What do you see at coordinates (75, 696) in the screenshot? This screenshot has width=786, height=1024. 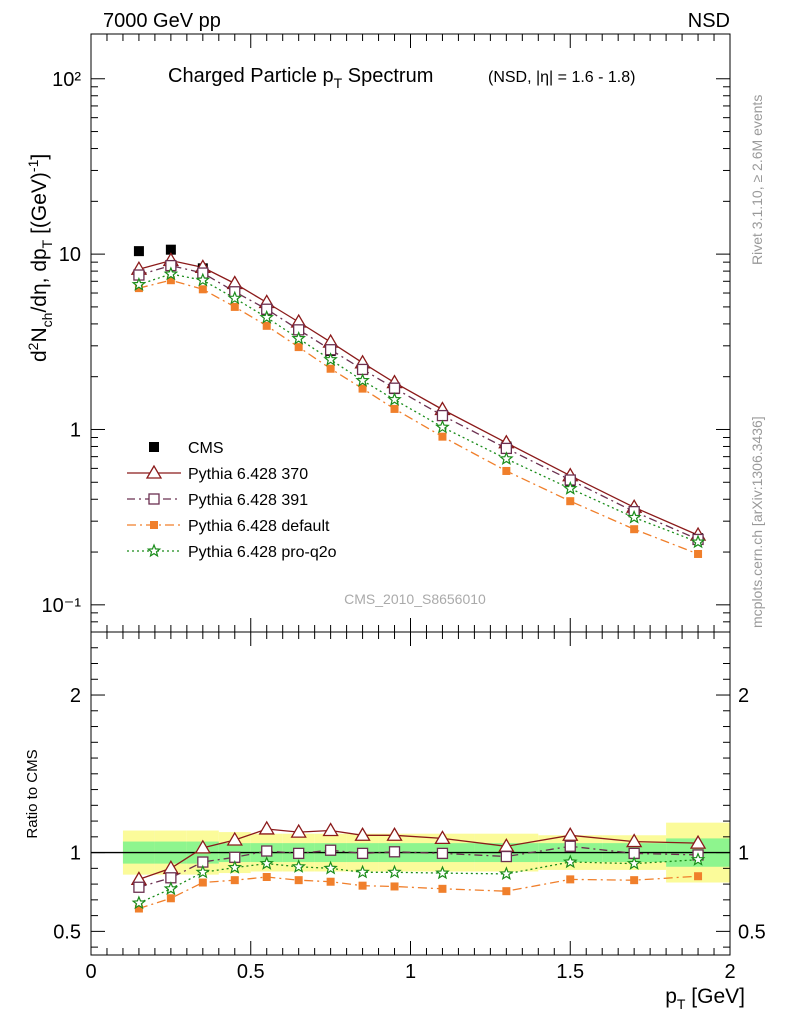 I see `ratio-y-tick-label-left: 2` at bounding box center [75, 696].